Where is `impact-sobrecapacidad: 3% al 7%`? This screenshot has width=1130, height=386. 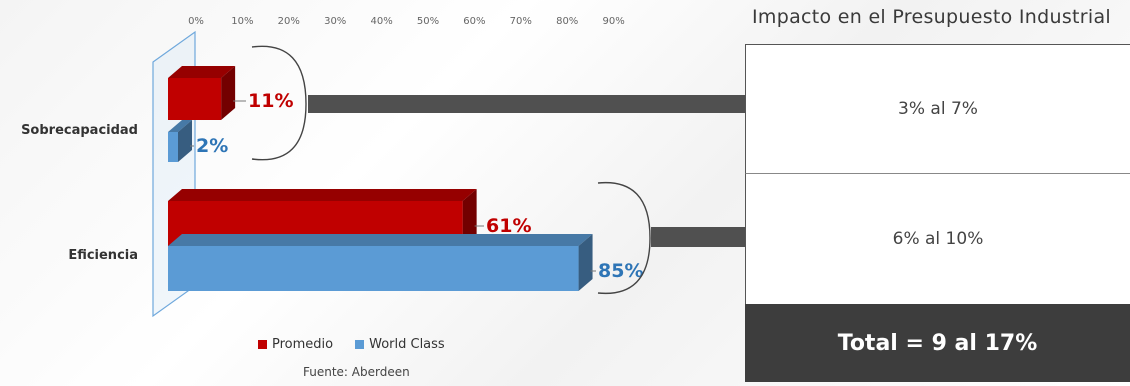
impact-sobrecapacidad: 3% al 7% is located at coordinates (937, 109).